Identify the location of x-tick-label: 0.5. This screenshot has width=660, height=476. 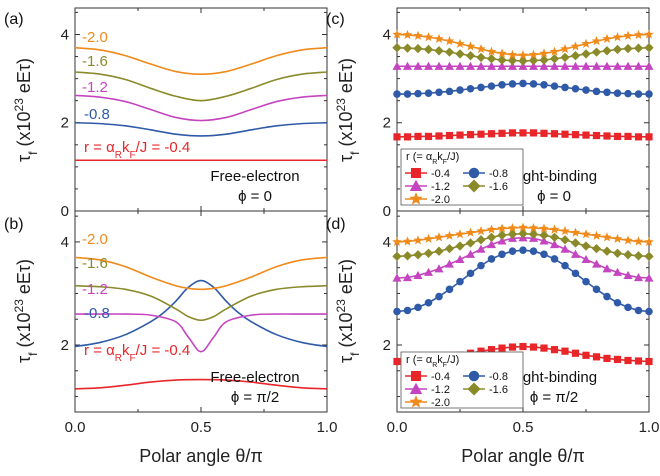
(201, 427).